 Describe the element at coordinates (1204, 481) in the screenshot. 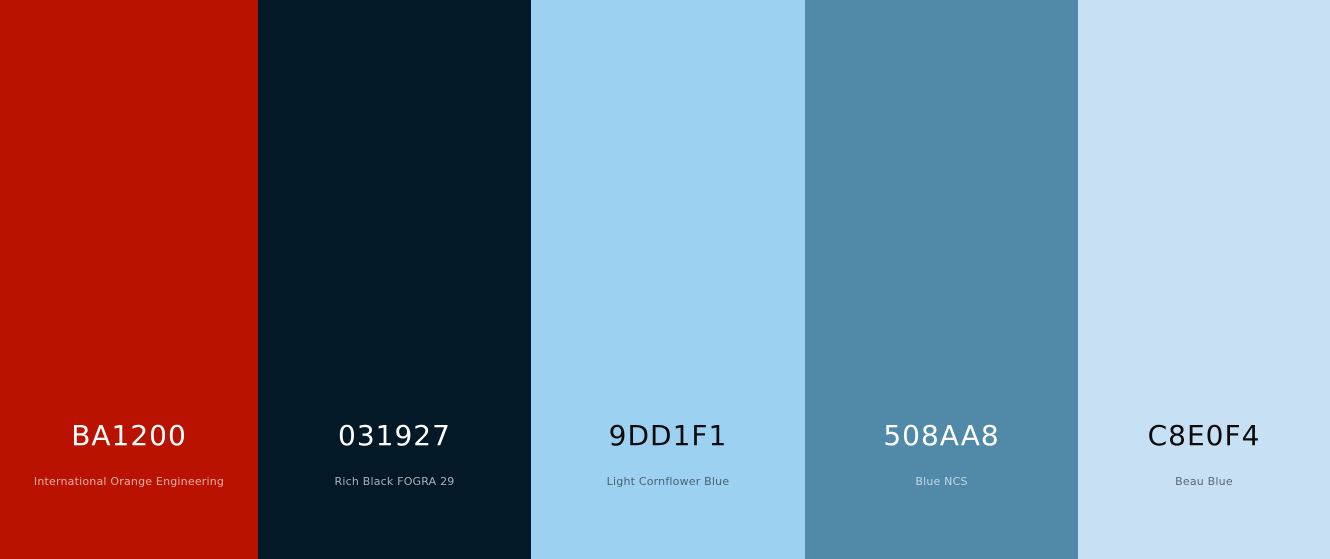

I see `swatch-color-name: Beau Blue` at that location.